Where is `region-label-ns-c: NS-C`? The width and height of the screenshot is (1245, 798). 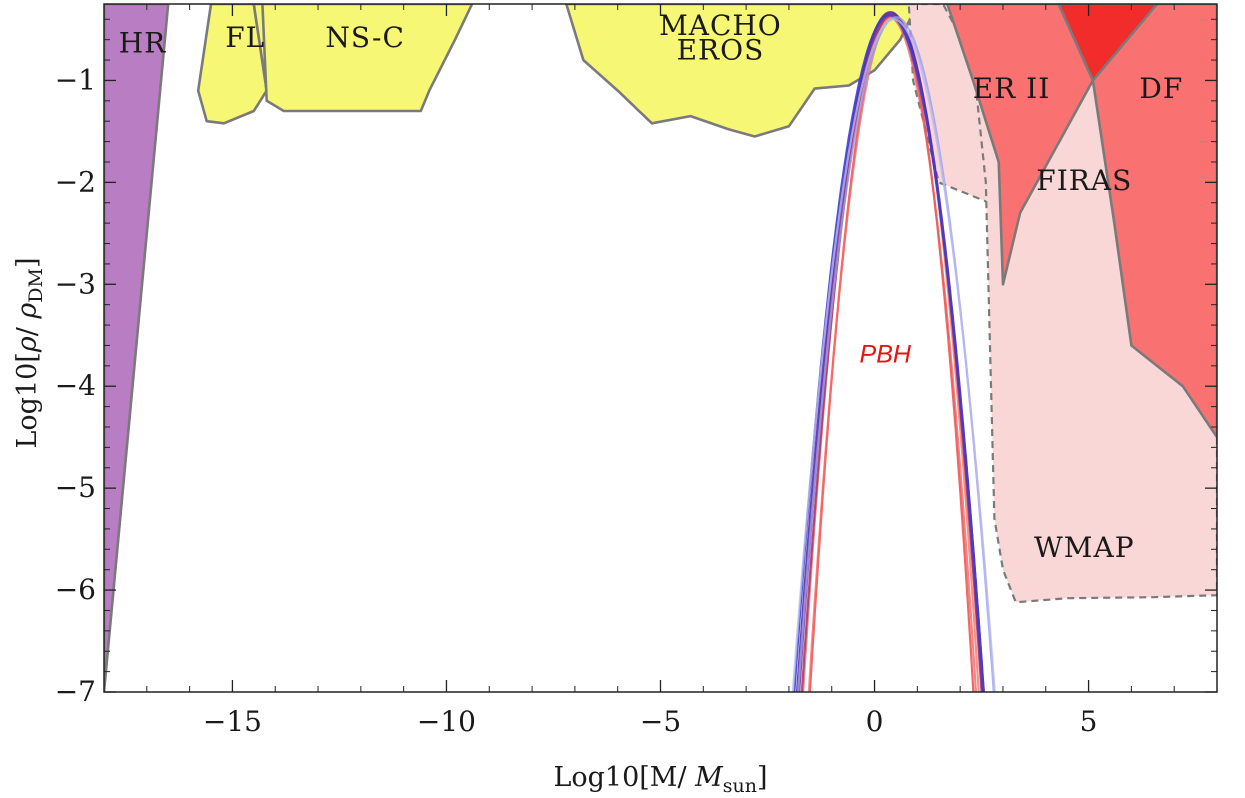
region-label-ns-c: NS-C is located at coordinates (365, 37).